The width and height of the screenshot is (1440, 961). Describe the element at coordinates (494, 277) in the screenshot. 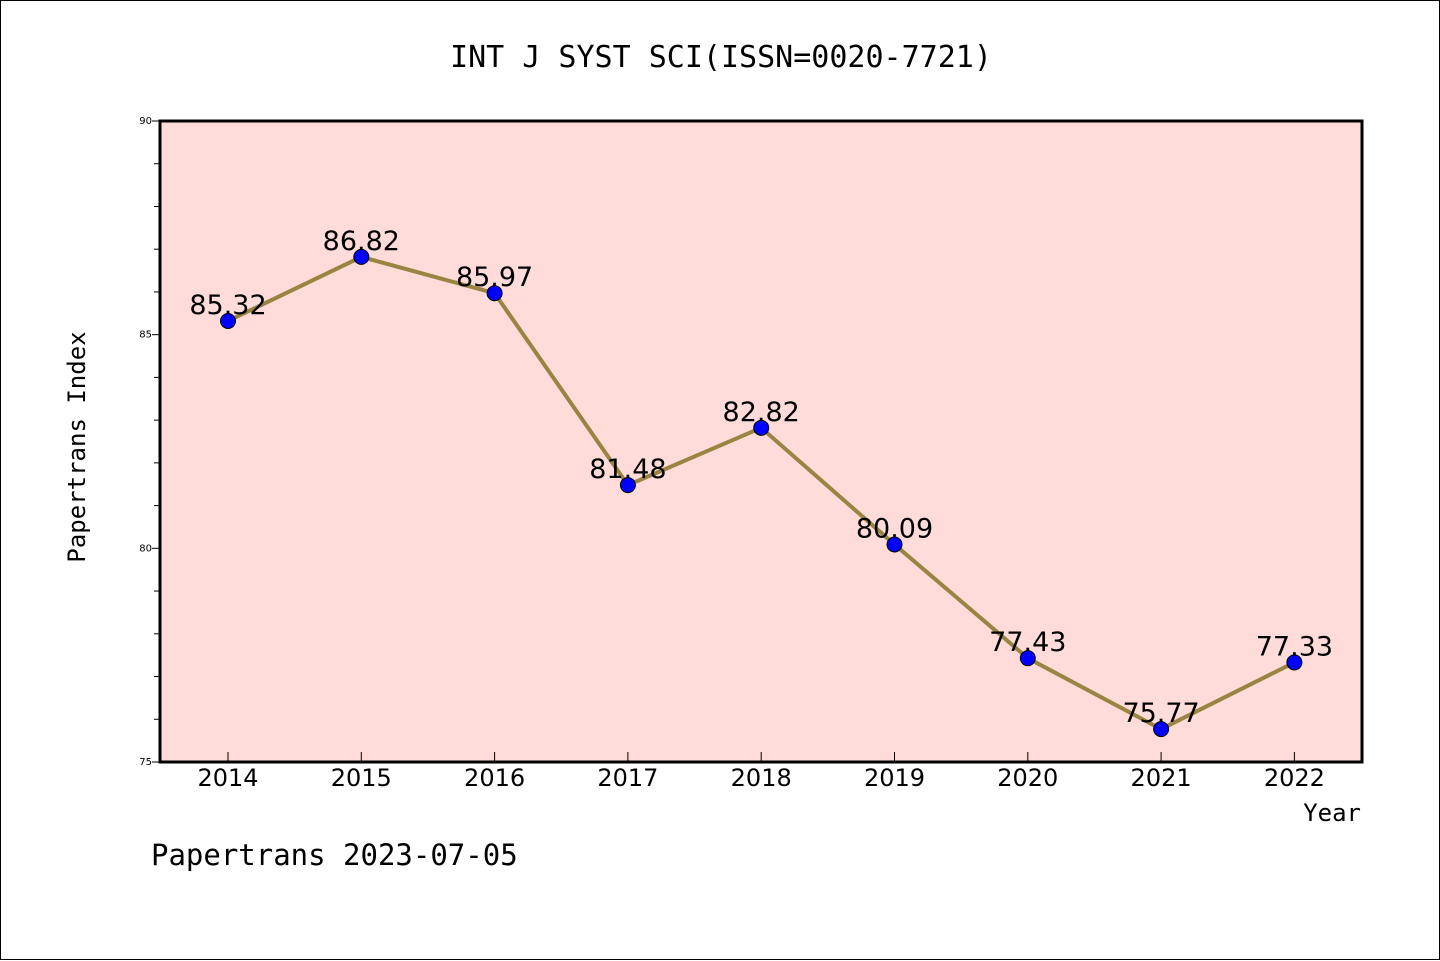

I see `data-label: 85.97` at that location.